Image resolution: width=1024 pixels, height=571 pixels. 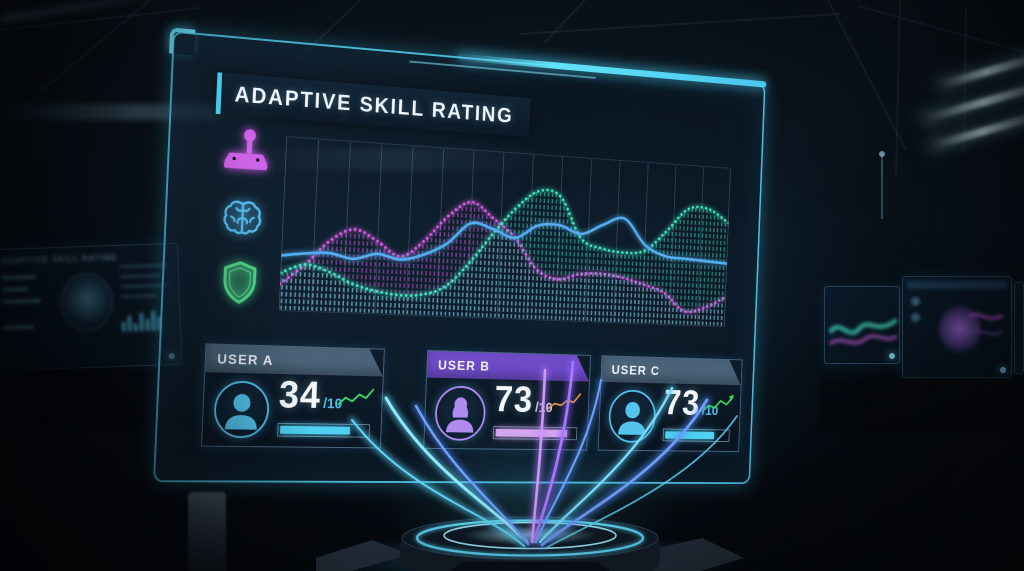 What do you see at coordinates (882, 185) in the screenshot?
I see `wall-antenna` at bounding box center [882, 185].